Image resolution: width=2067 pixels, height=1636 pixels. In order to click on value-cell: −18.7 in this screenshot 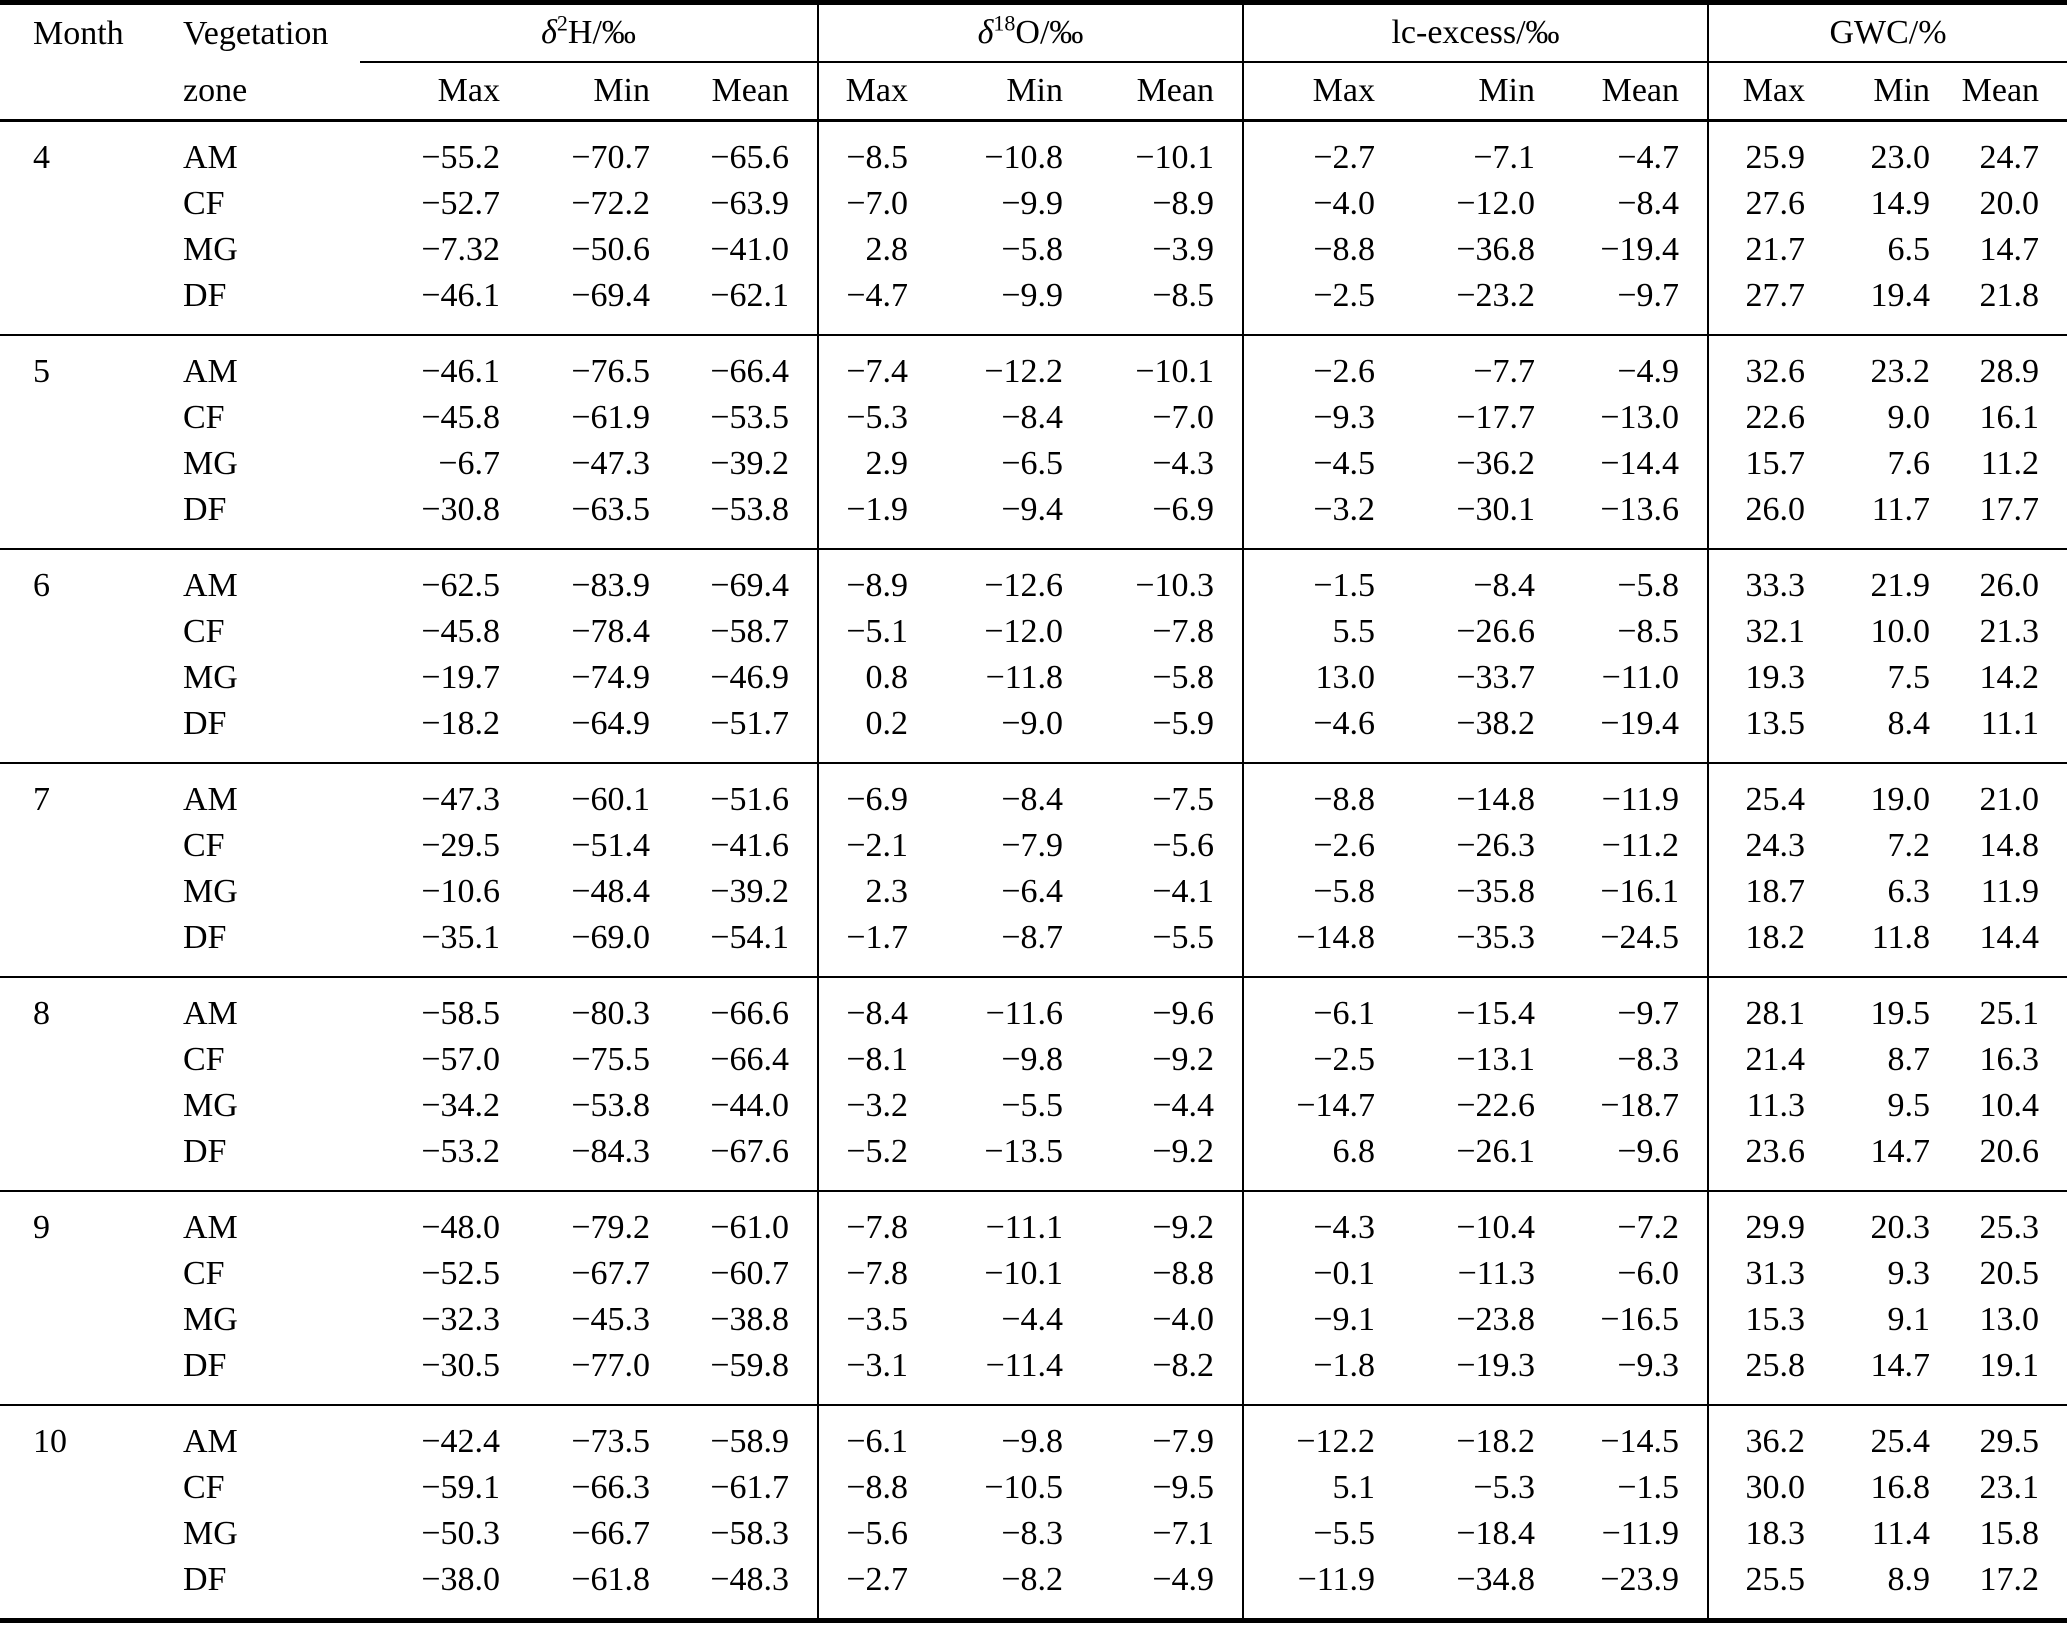, I will do `click(1640, 1105)`.